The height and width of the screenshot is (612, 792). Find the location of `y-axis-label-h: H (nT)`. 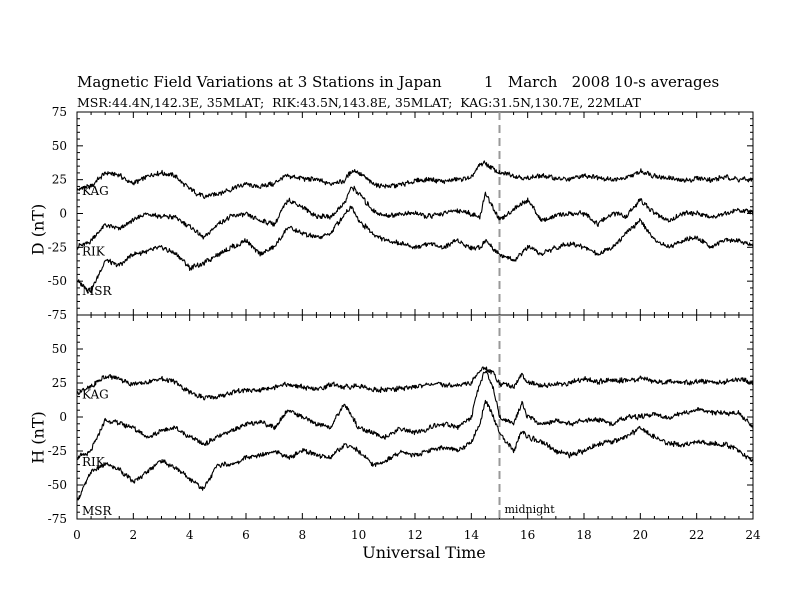

y-axis-label-h: H (nT) is located at coordinates (38, 437).